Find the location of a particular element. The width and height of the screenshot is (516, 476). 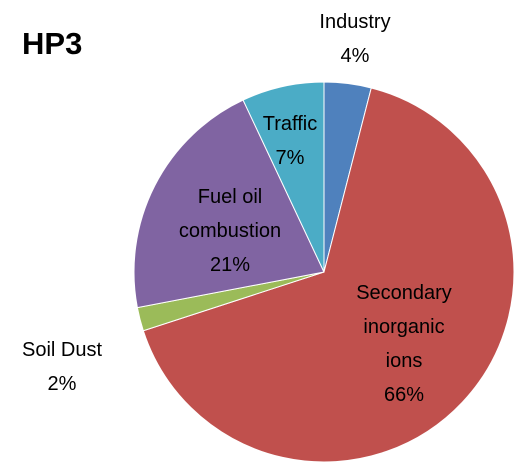

slice-label: Secondary inorganic ions 66% is located at coordinates (404, 344).